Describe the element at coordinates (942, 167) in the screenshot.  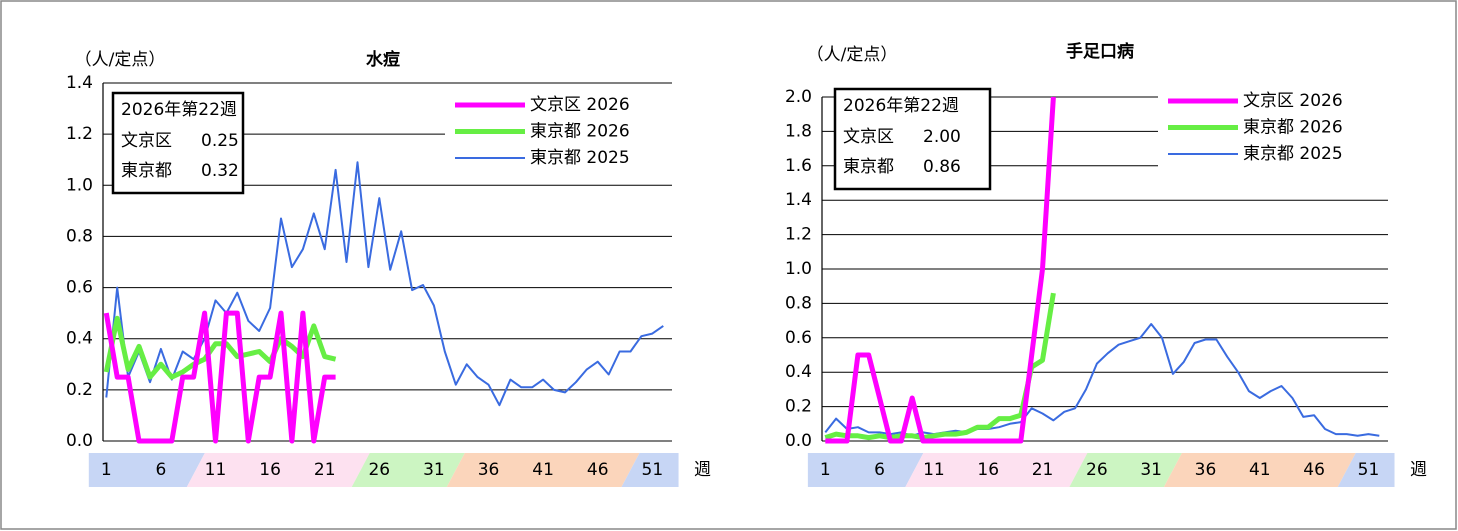
I see `info-value: 0.86` at that location.